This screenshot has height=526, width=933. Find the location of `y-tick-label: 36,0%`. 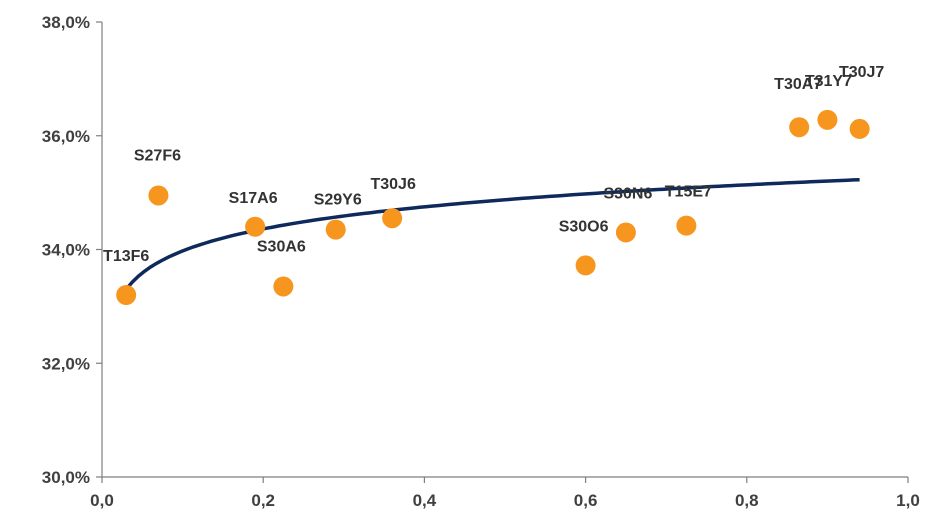

y-tick-label: 36,0% is located at coordinates (66, 136).